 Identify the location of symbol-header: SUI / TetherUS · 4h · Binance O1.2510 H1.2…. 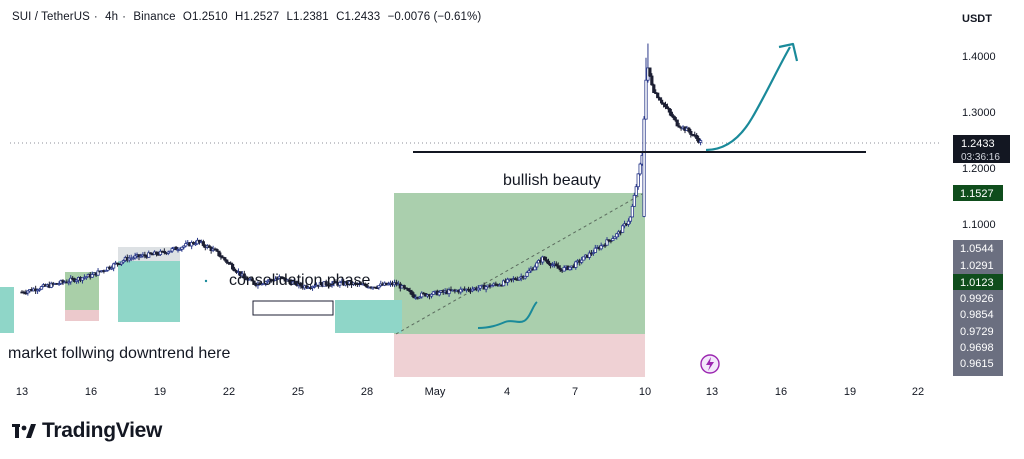
(247, 17).